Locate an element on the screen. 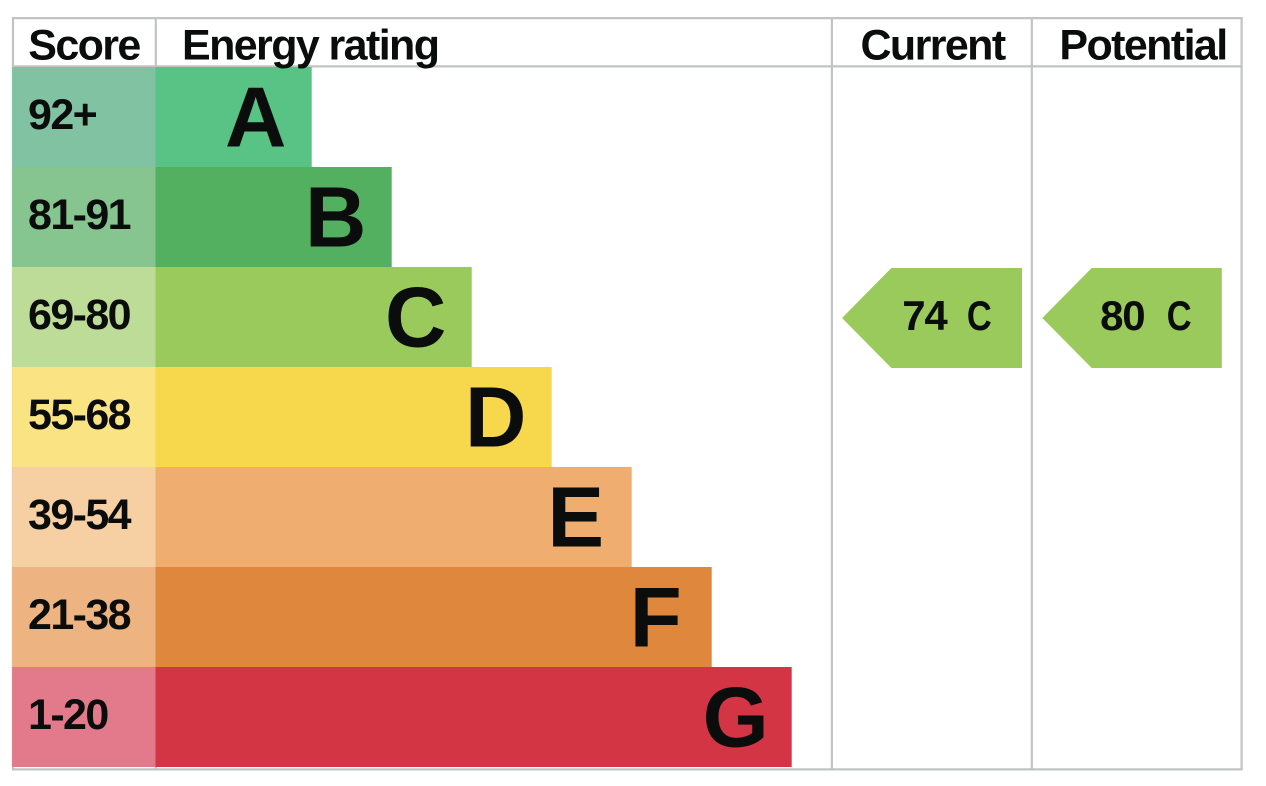 The height and width of the screenshot is (786, 1266). svg-text: Energy rating is located at coordinates (310, 46).